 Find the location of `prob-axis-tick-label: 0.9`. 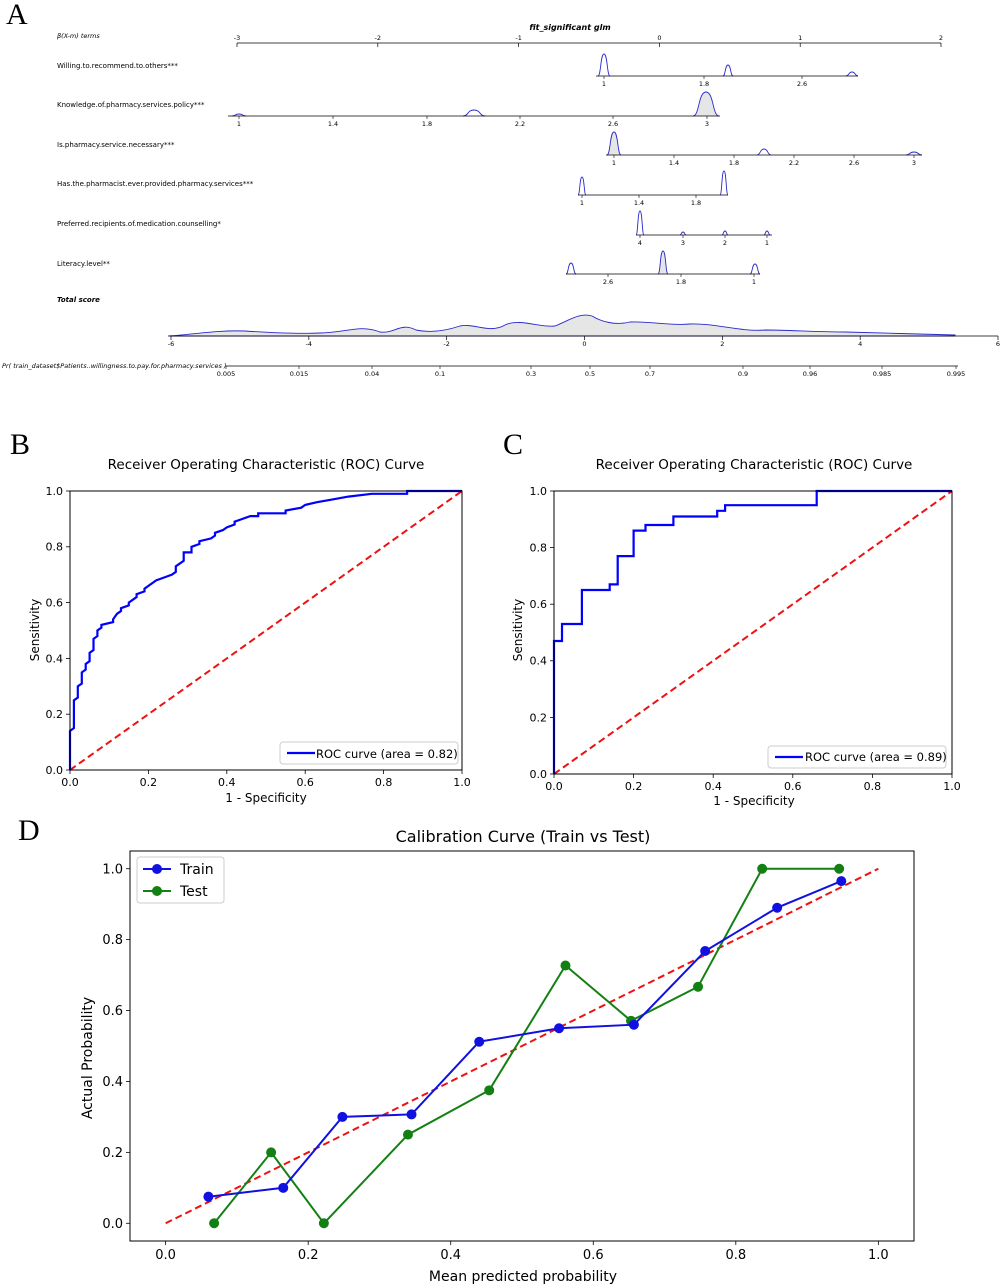

prob-axis-tick-label: 0.9 is located at coordinates (743, 374).